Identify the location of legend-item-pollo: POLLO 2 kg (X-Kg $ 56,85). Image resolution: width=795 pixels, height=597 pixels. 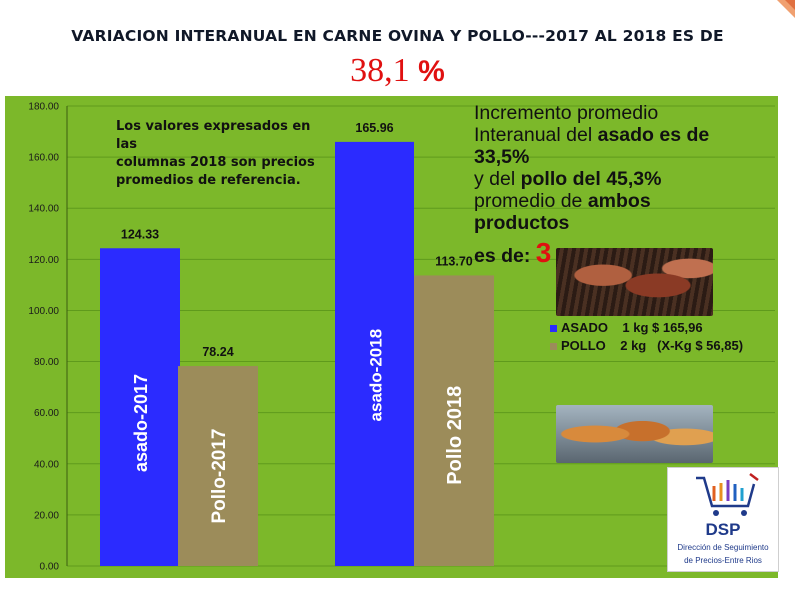
(646, 346).